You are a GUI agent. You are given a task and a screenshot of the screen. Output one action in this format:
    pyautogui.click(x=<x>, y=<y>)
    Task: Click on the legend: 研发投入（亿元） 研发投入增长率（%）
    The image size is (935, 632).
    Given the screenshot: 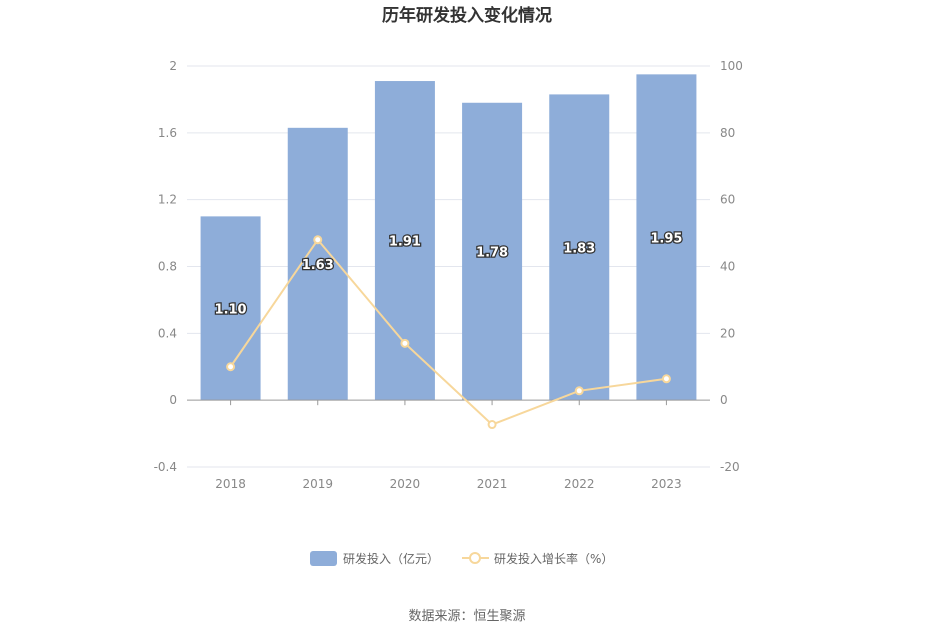 What is the action you would take?
    pyautogui.click(x=461, y=558)
    